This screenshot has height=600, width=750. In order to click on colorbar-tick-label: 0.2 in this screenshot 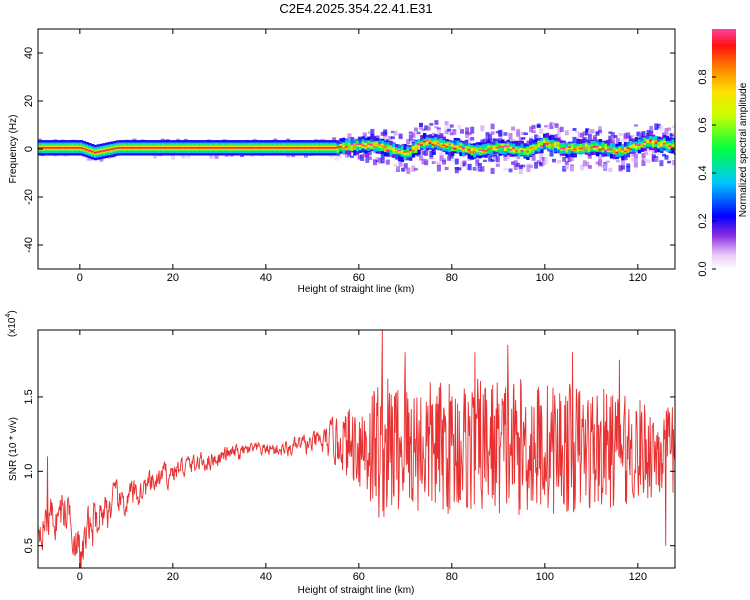, I will do `click(703, 220)`.